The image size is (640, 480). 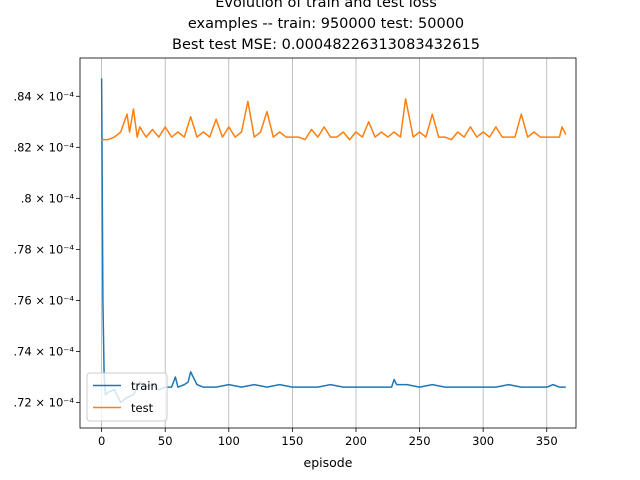 I want to click on legend-label-test: test, so click(x=142, y=408).